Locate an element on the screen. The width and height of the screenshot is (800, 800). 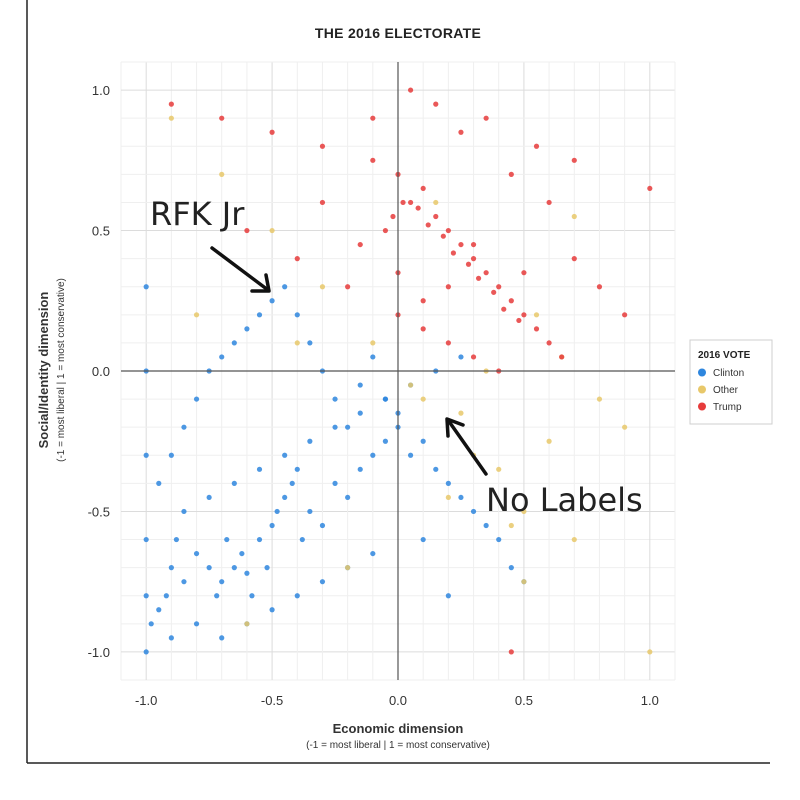
x-axis-title: Economic dimension is located at coordinates (398, 728).